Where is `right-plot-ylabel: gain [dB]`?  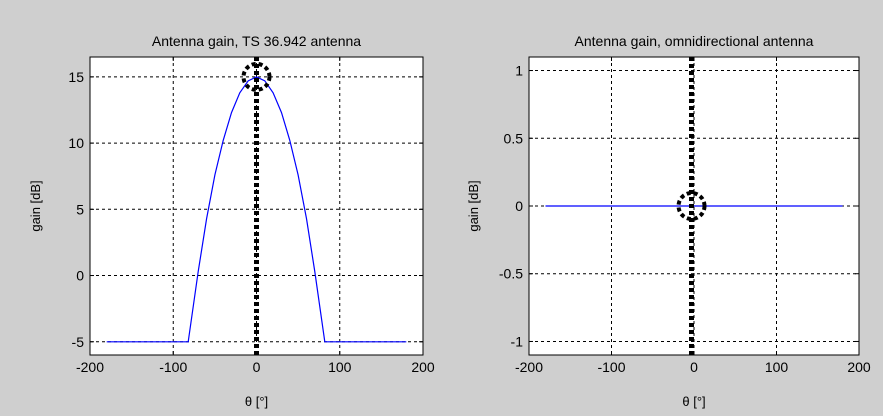 right-plot-ylabel: gain [dB] is located at coordinates (473, 205).